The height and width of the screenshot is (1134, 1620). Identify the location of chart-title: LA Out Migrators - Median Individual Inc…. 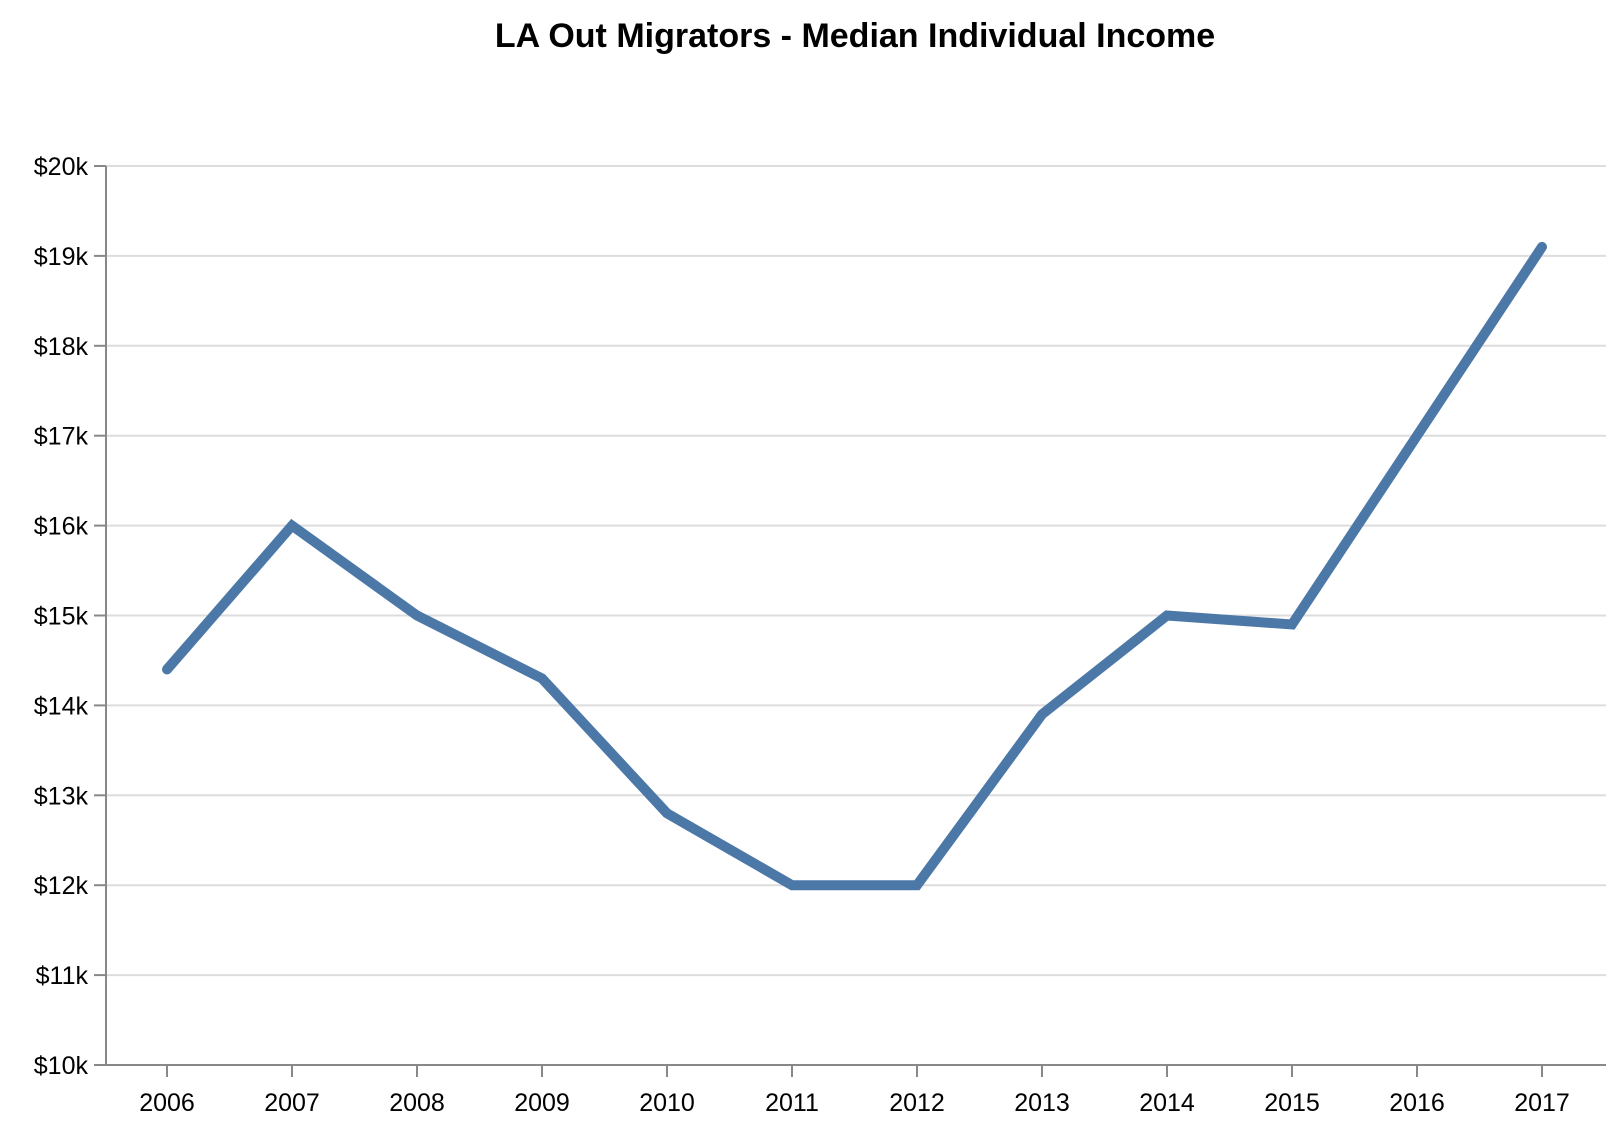
(855, 36).